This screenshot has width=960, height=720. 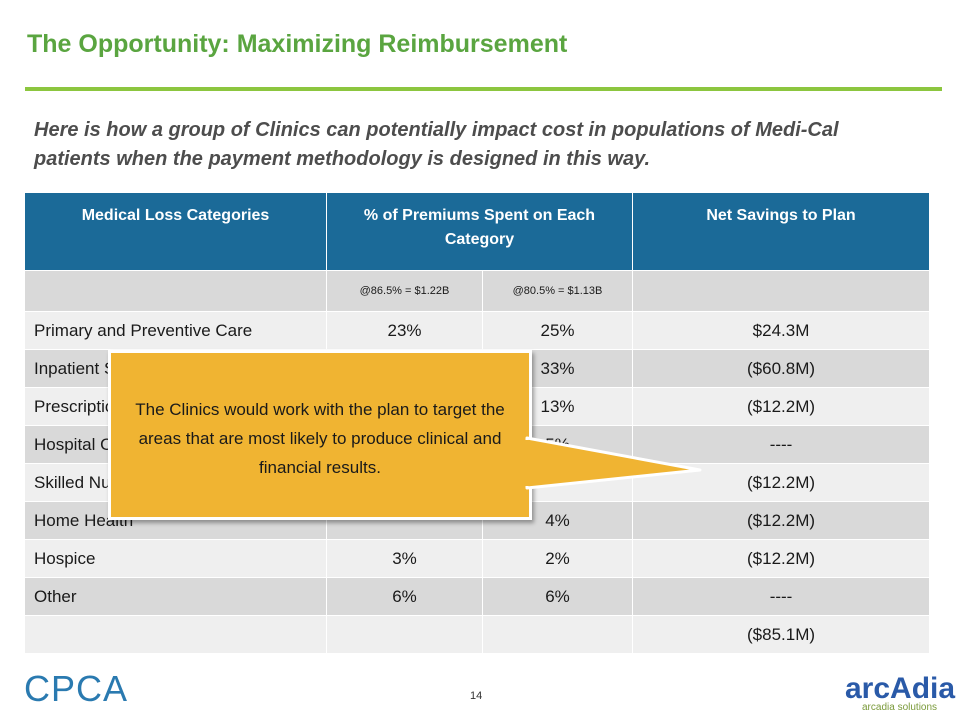 I want to click on table-row: Other 6% 6% ----, so click(x=477, y=596).